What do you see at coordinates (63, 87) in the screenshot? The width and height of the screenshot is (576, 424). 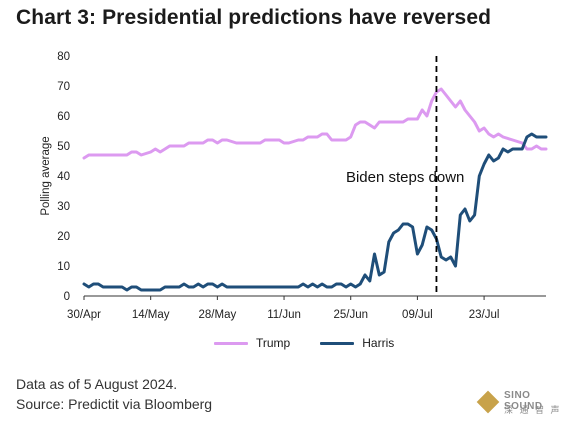 I see `y-tick-label: 70` at bounding box center [63, 87].